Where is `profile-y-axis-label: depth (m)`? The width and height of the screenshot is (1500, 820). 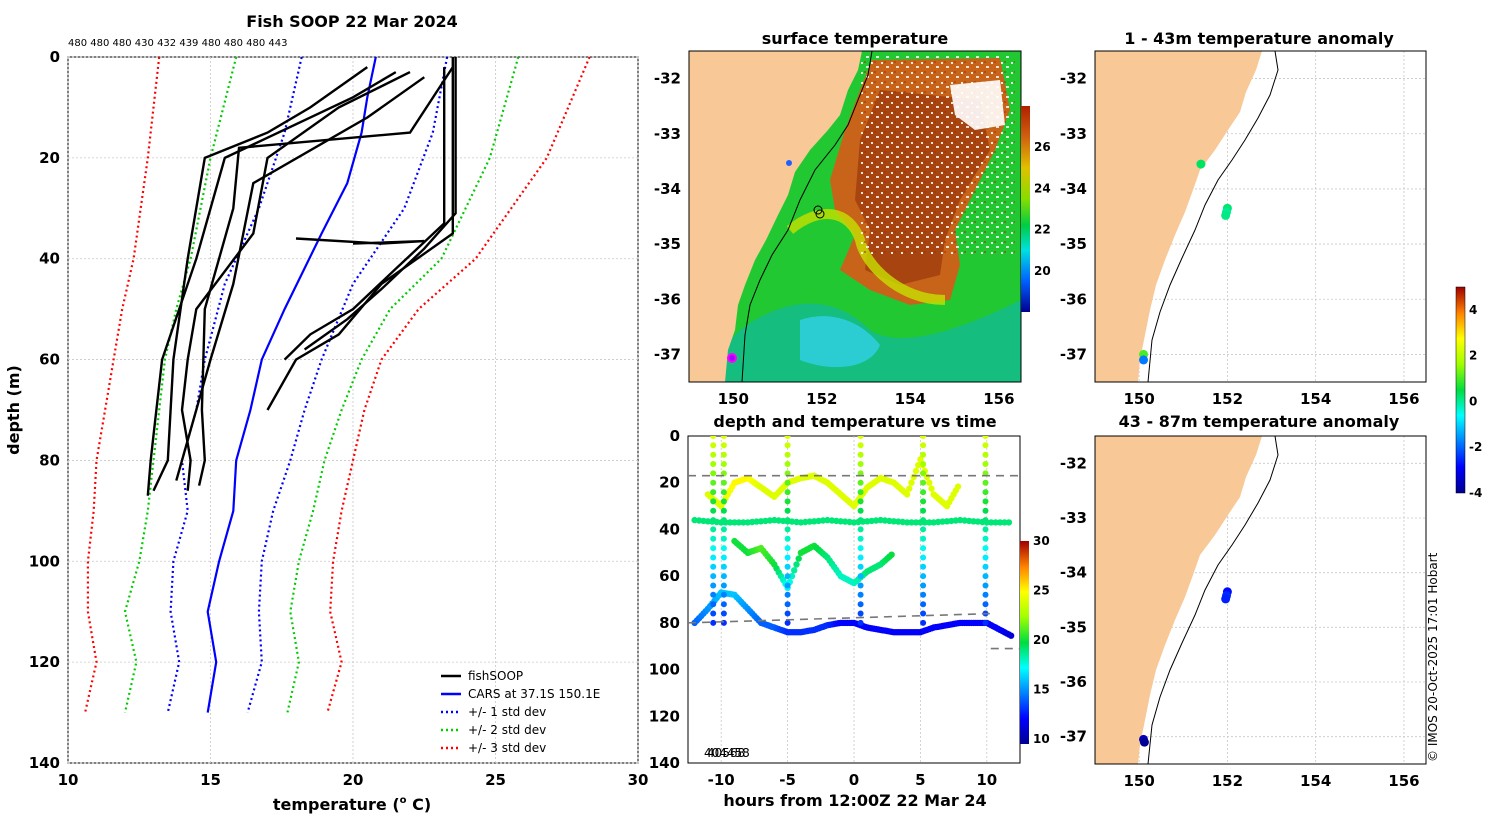 profile-y-axis-label: depth (m) is located at coordinates (13, 410).